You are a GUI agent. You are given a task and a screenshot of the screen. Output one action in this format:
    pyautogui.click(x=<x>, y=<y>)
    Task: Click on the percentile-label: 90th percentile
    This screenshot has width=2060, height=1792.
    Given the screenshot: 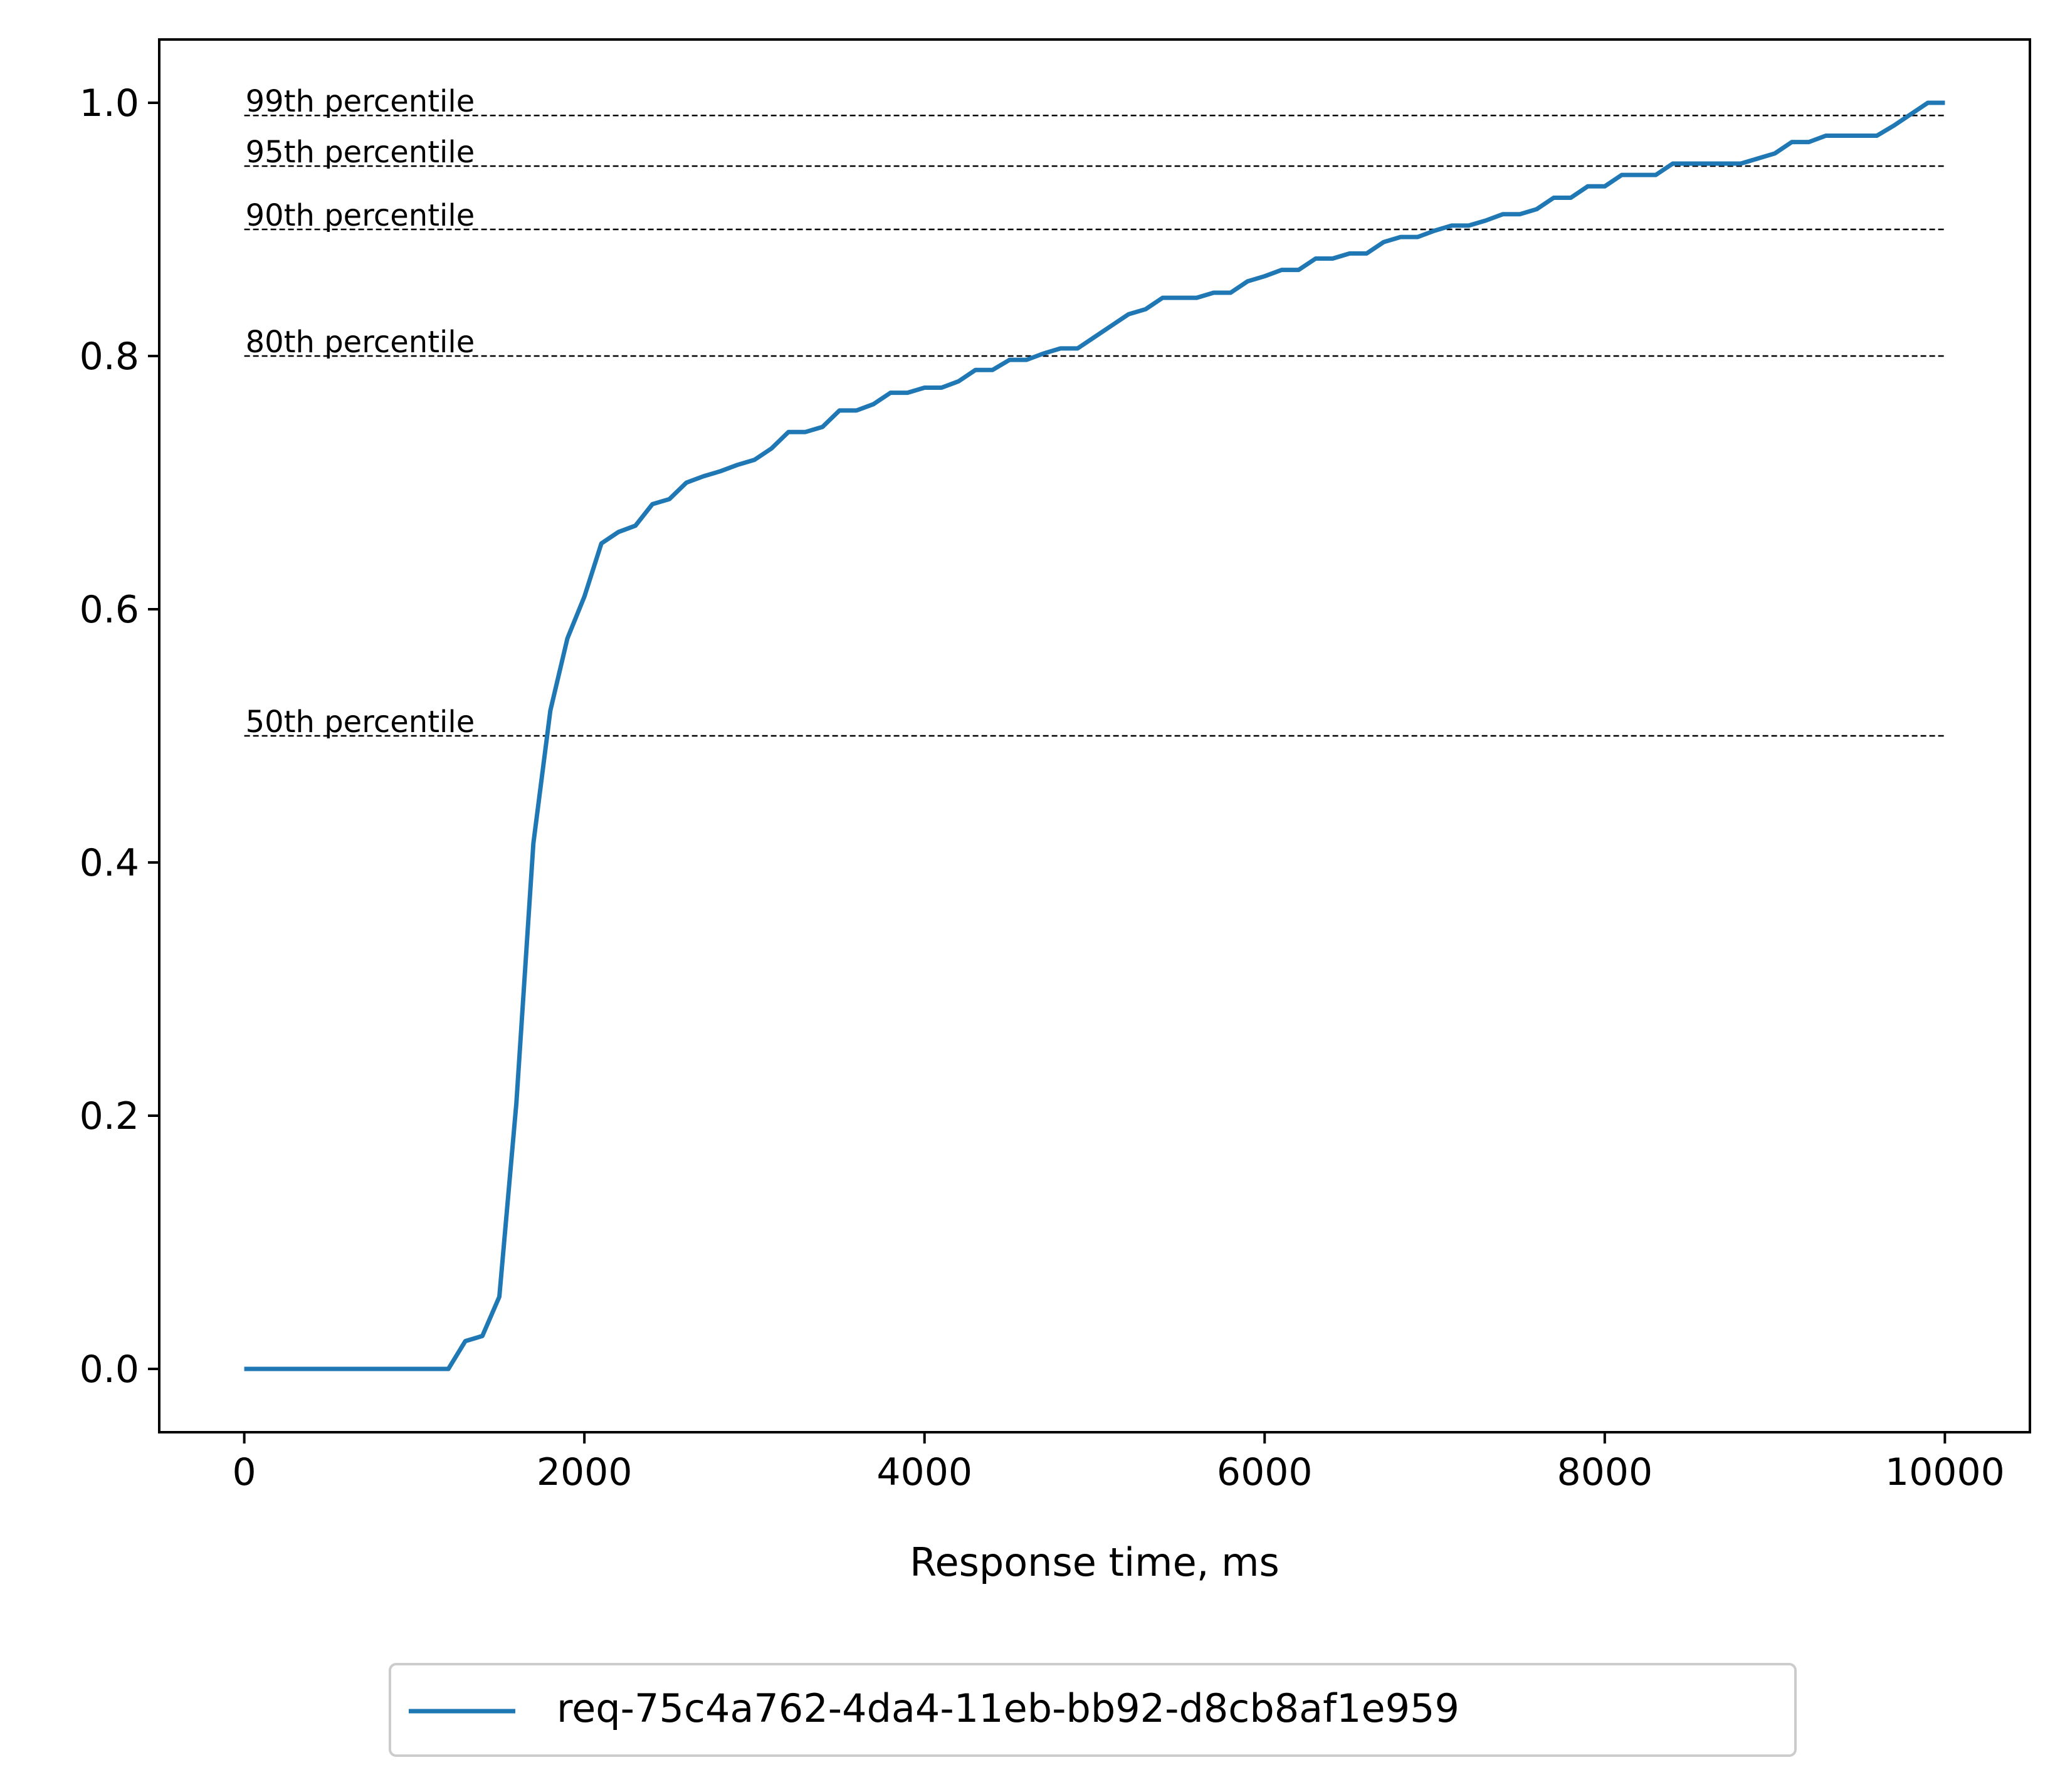 What is the action you would take?
    pyautogui.click(x=361, y=215)
    